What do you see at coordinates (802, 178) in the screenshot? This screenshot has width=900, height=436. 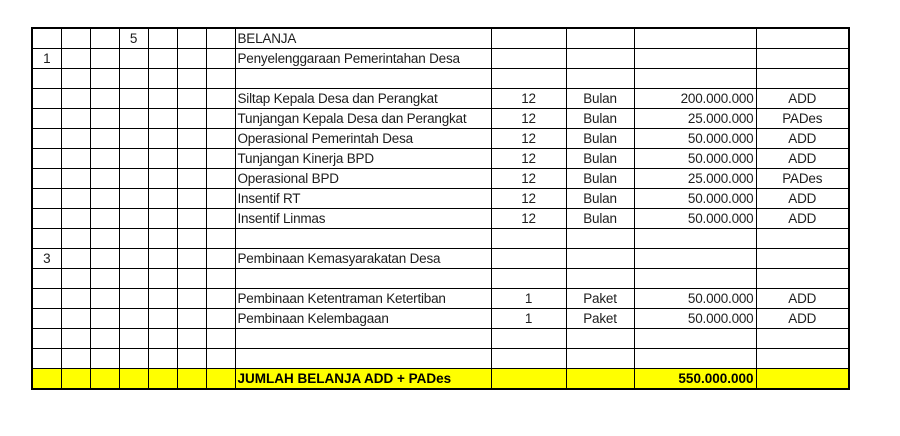 I see `col-sumber-dana-cell: PADes` at bounding box center [802, 178].